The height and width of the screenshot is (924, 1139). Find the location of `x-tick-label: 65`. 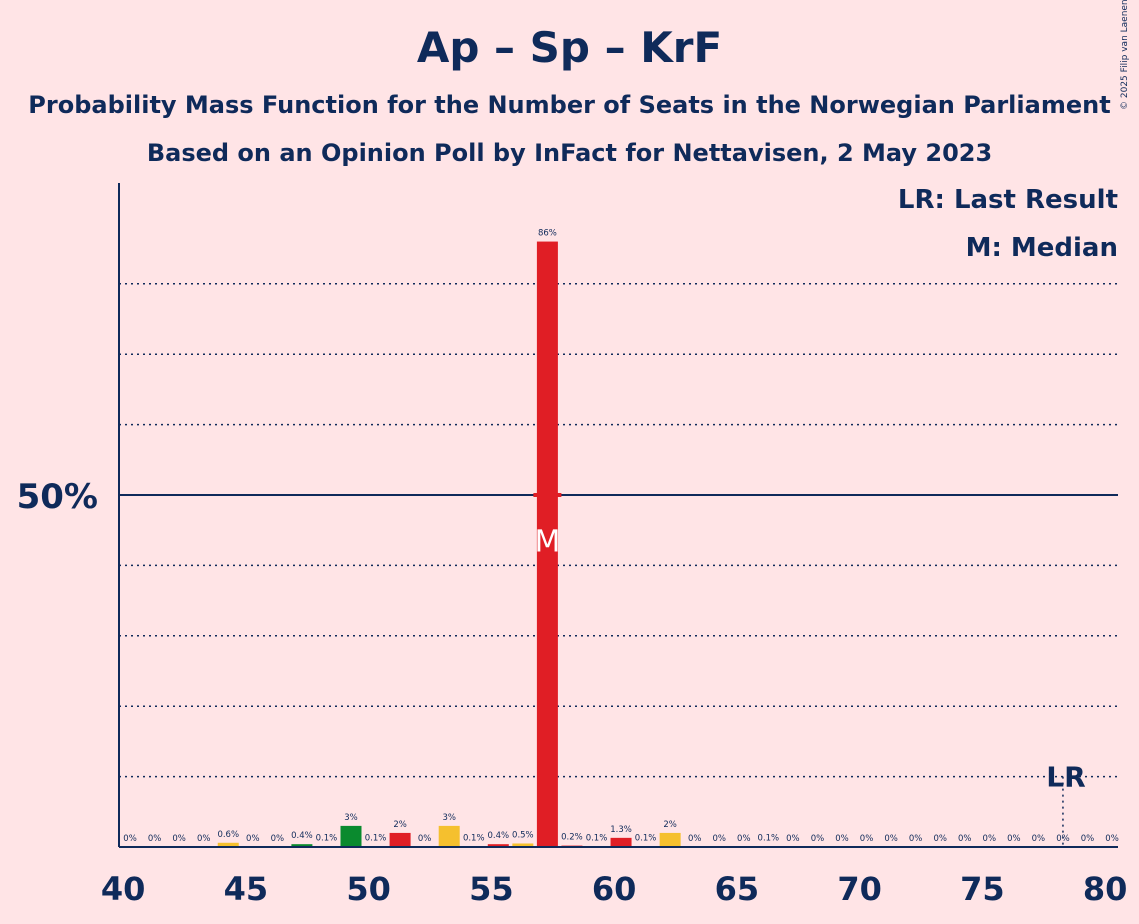

x-tick-label: 65 is located at coordinates (737, 889).